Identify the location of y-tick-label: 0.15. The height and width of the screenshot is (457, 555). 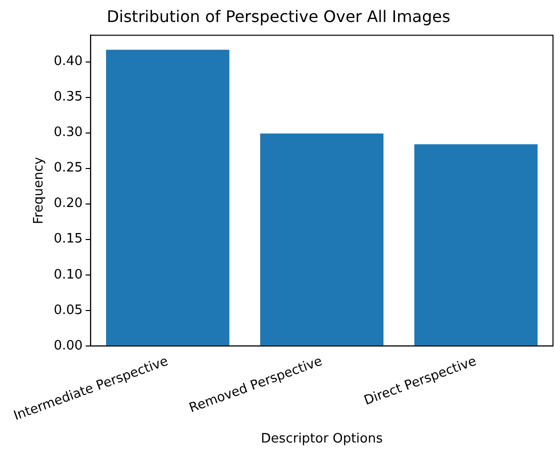
(68, 239).